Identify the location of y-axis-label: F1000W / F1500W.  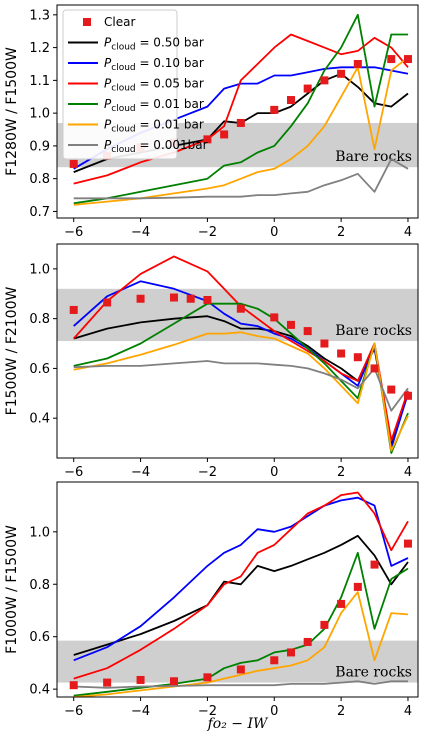
(12, 589).